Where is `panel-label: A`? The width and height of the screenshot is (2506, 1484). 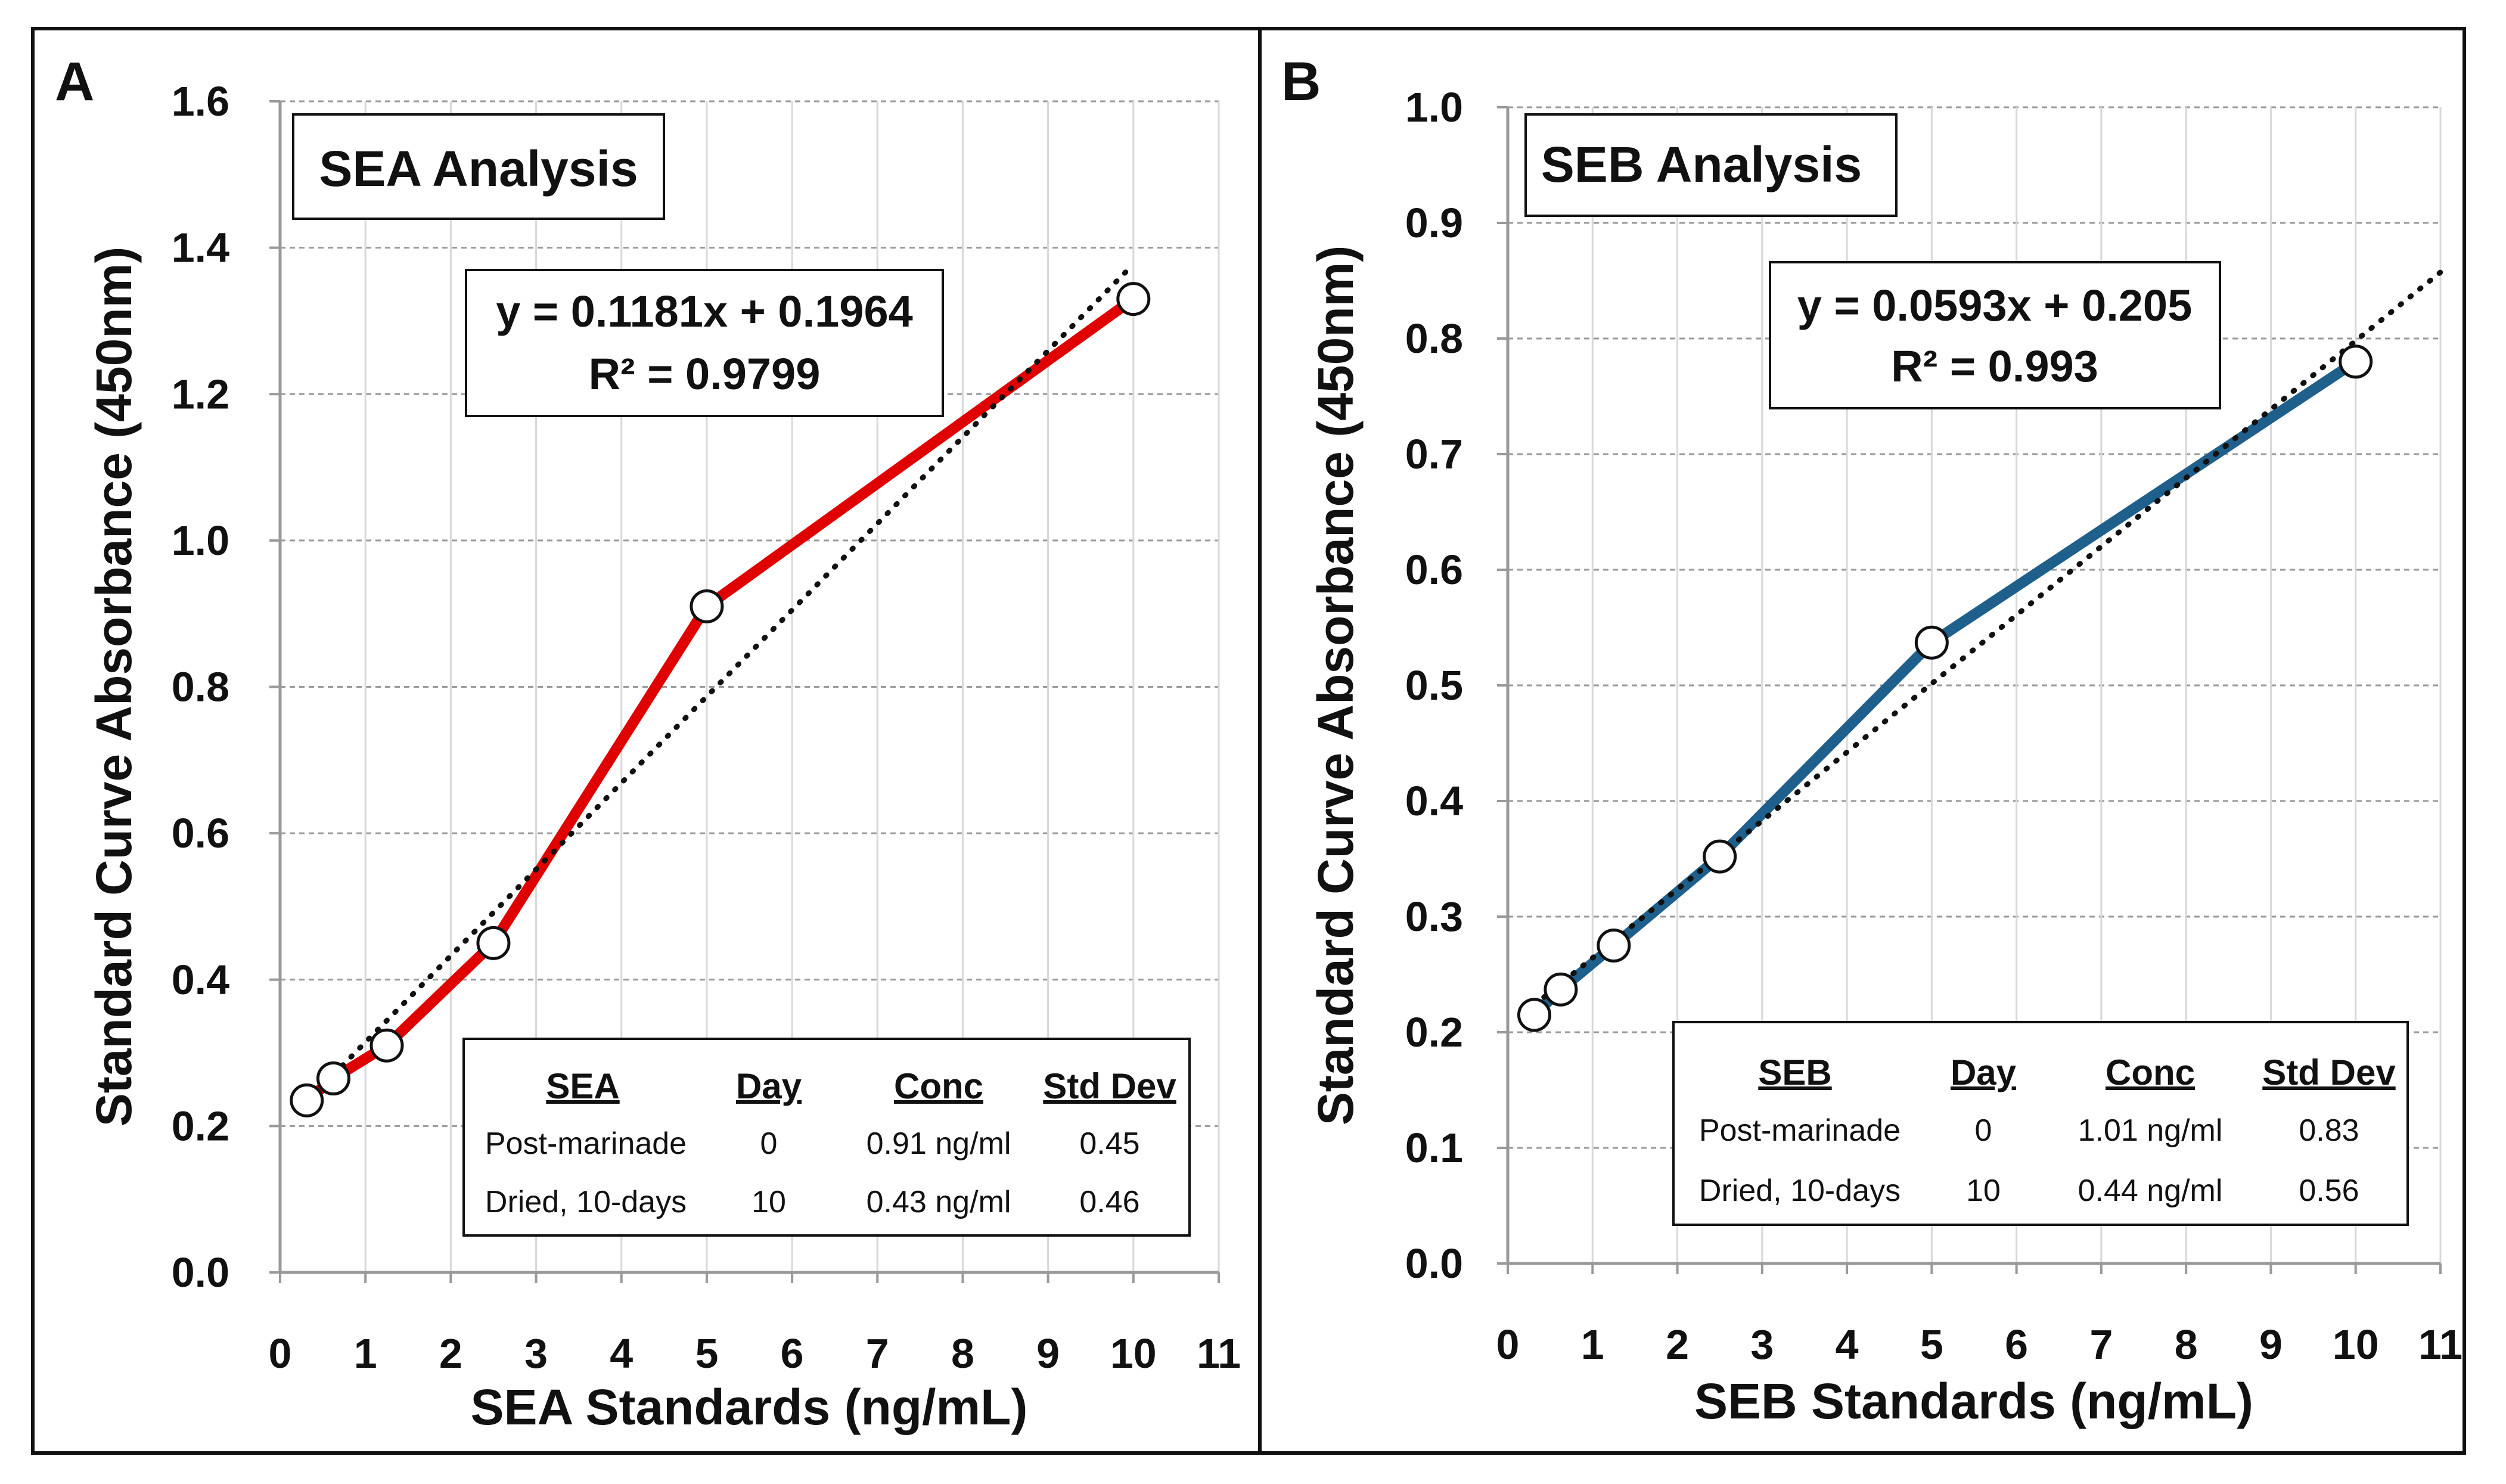 panel-label: A is located at coordinates (74, 81).